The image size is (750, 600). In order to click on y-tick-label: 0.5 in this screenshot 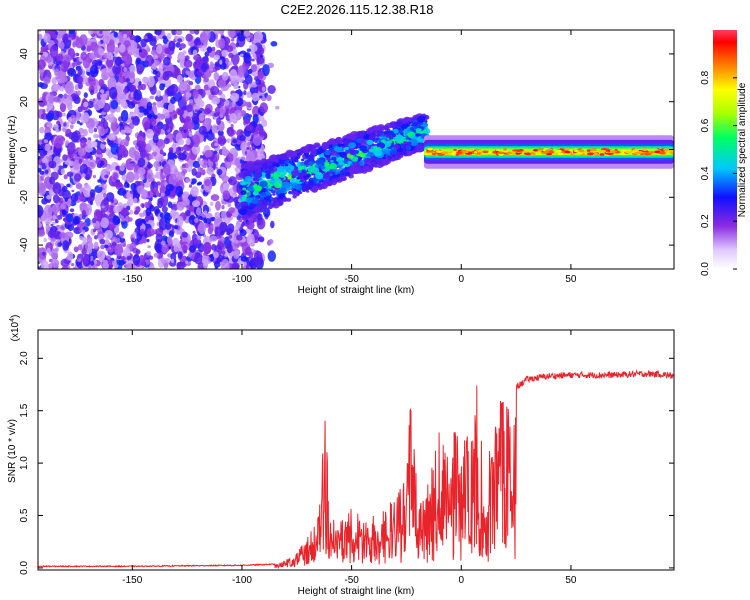, I will do `click(24, 515)`.